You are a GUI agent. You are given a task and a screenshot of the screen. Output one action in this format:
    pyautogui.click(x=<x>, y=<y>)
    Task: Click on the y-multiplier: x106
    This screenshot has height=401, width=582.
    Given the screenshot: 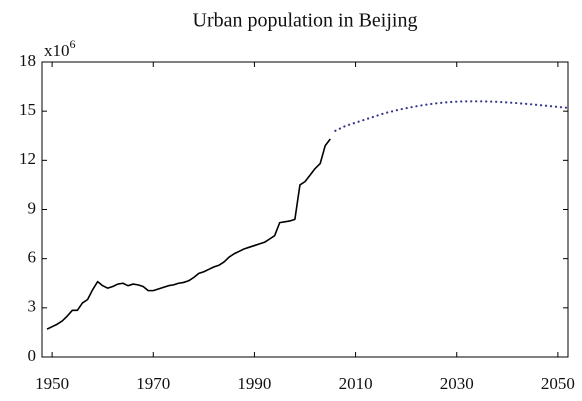 What is the action you would take?
    pyautogui.click(x=60, y=48)
    